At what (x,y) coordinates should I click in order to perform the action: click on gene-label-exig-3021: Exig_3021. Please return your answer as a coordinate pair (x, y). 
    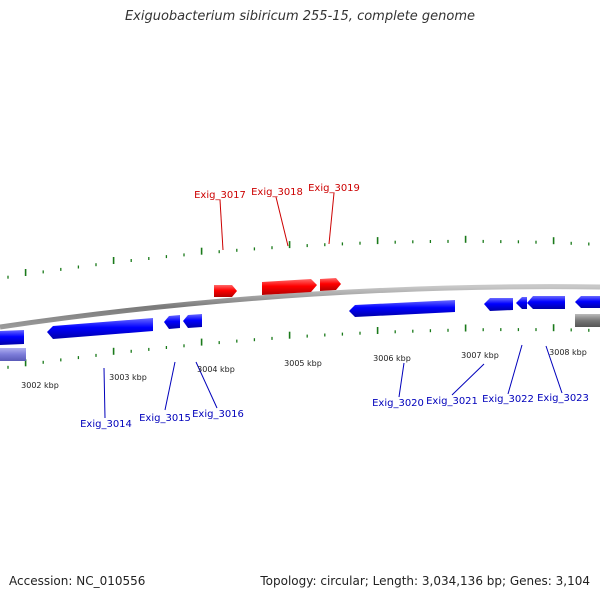
    Looking at the image, I should click on (452, 401).